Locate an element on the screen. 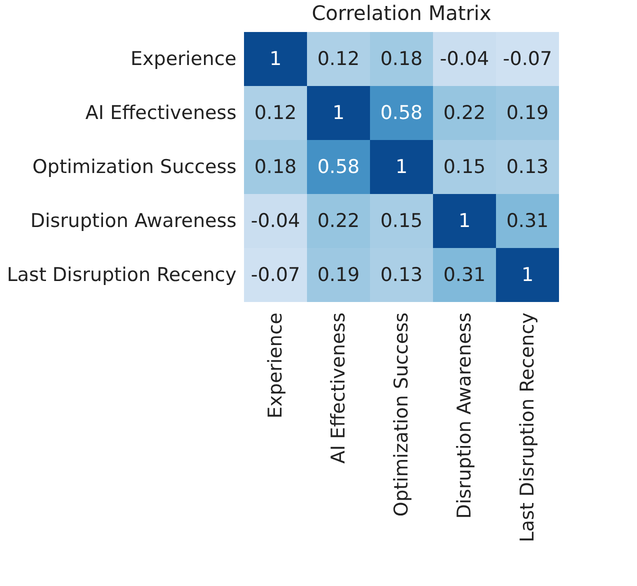  y-tick-label: AI Effectiveness is located at coordinates (160, 113).